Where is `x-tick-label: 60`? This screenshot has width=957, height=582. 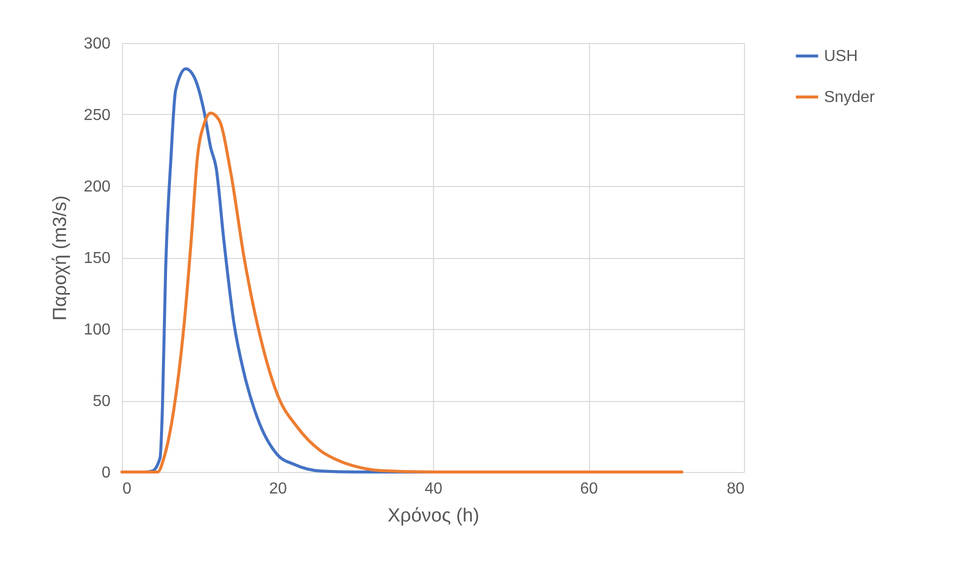
x-tick-label: 60 is located at coordinates (589, 489).